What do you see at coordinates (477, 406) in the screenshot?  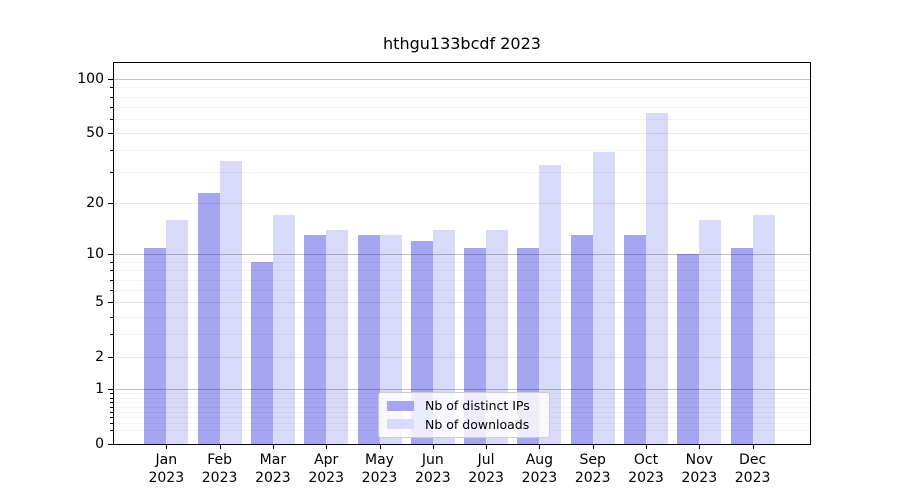 I see `legend-label-distinct-ips: Nb of distinct IPs` at bounding box center [477, 406].